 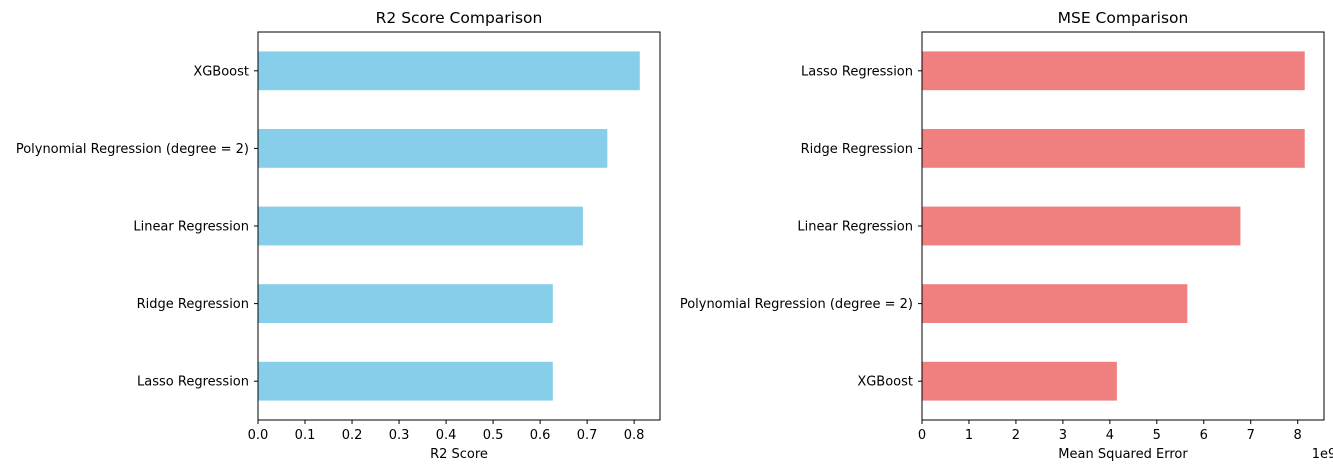 I want to click on mse-xtick-label: 0, so click(x=922, y=435).